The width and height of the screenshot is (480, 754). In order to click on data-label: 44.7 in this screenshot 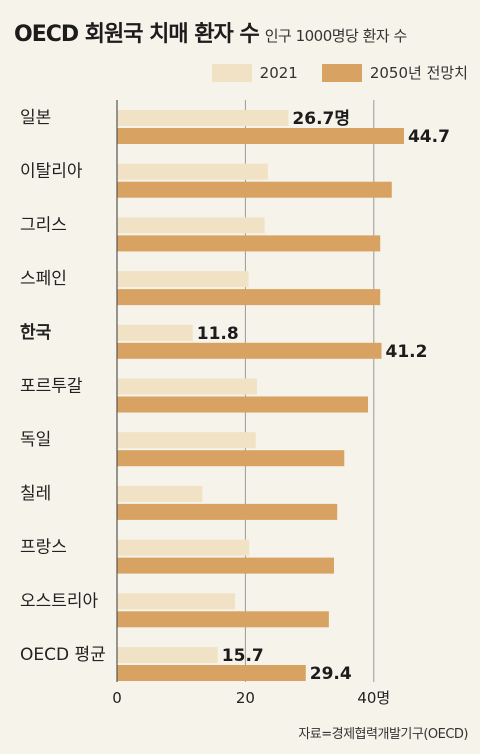, I will do `click(429, 137)`.